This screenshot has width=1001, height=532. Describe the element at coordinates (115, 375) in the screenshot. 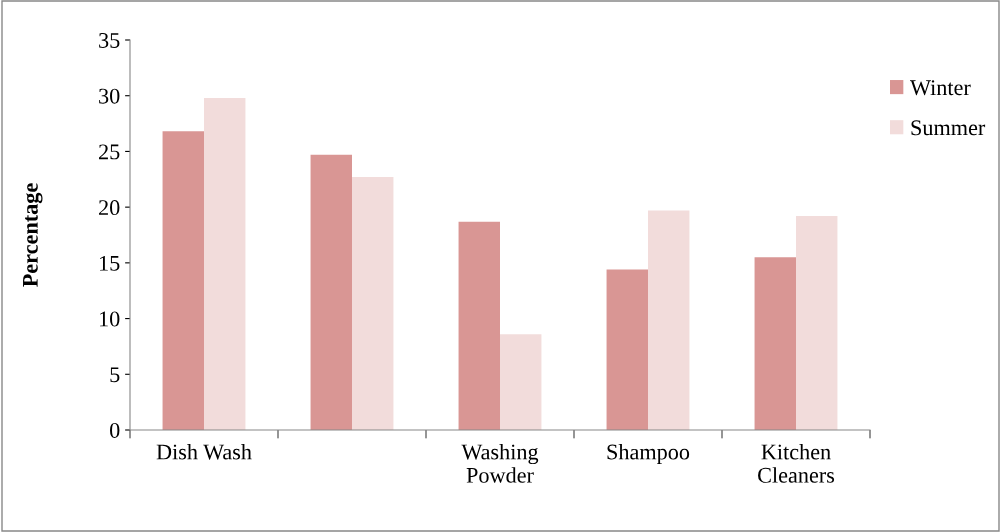

I see `y-tick-label: 5` at that location.